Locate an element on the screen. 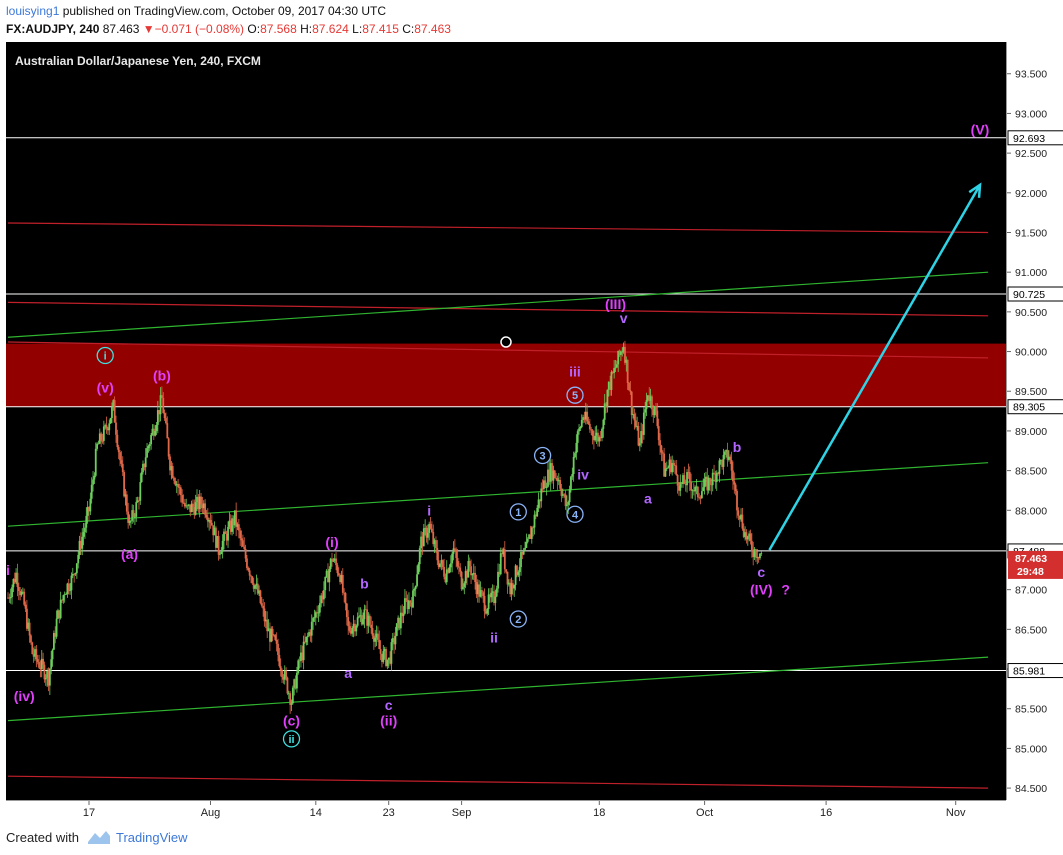 This screenshot has height=855, width=1063. wave-label: 5 is located at coordinates (575, 395).